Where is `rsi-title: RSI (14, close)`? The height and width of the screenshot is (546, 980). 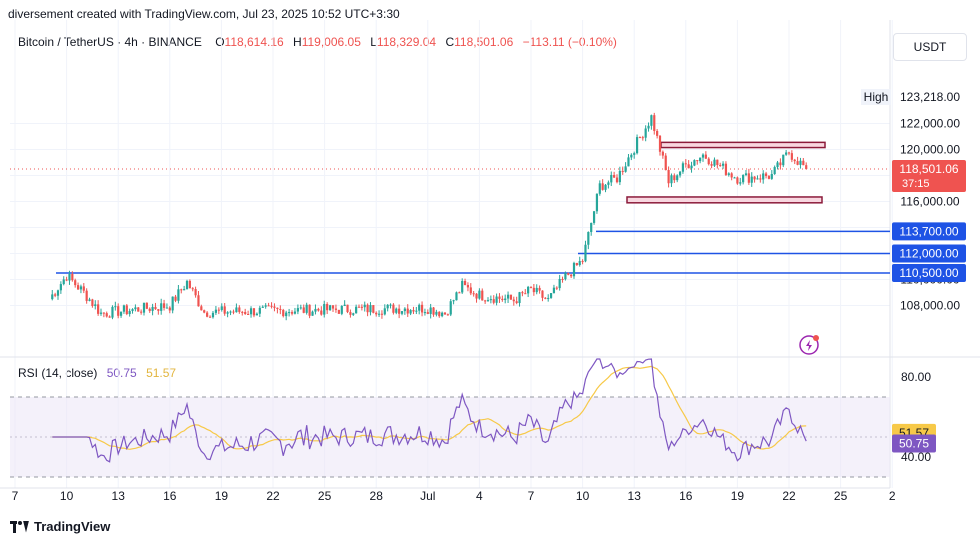 rsi-title: RSI (14, close) is located at coordinates (58, 373).